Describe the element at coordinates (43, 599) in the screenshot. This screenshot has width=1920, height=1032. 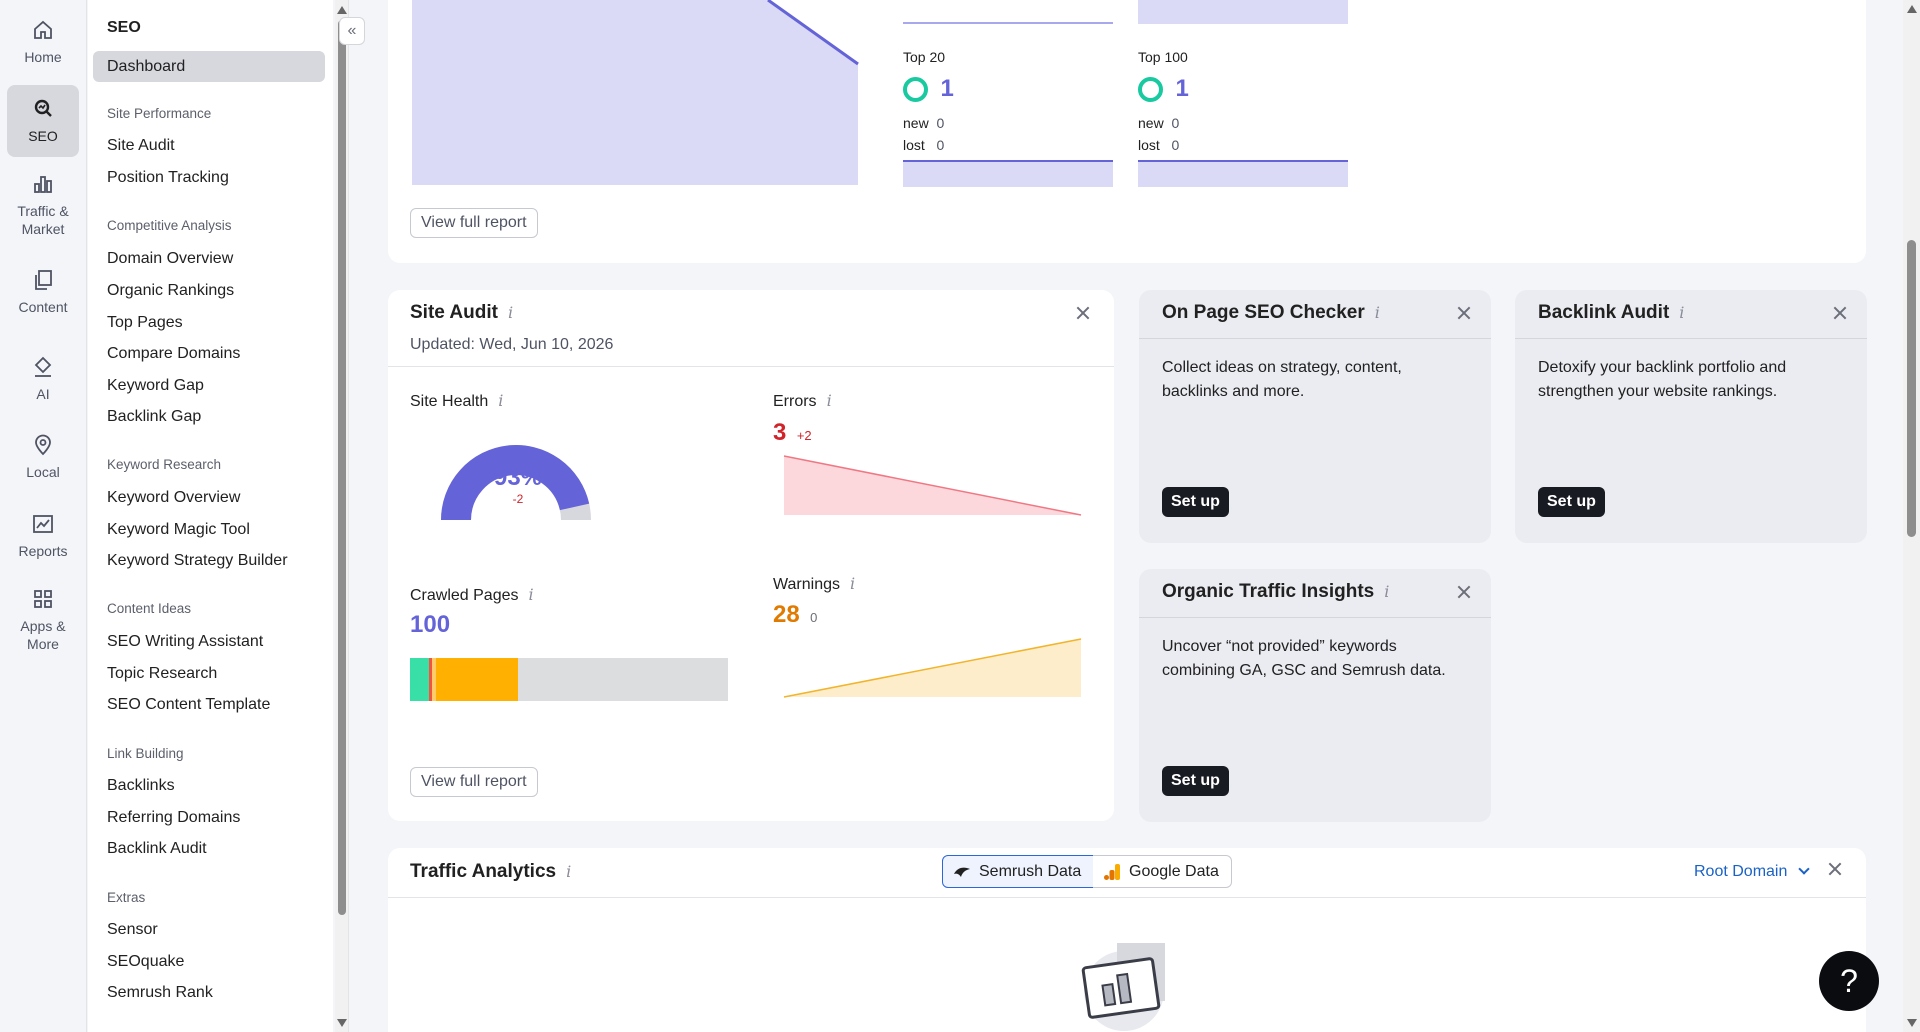
I see `apps-icon` at that location.